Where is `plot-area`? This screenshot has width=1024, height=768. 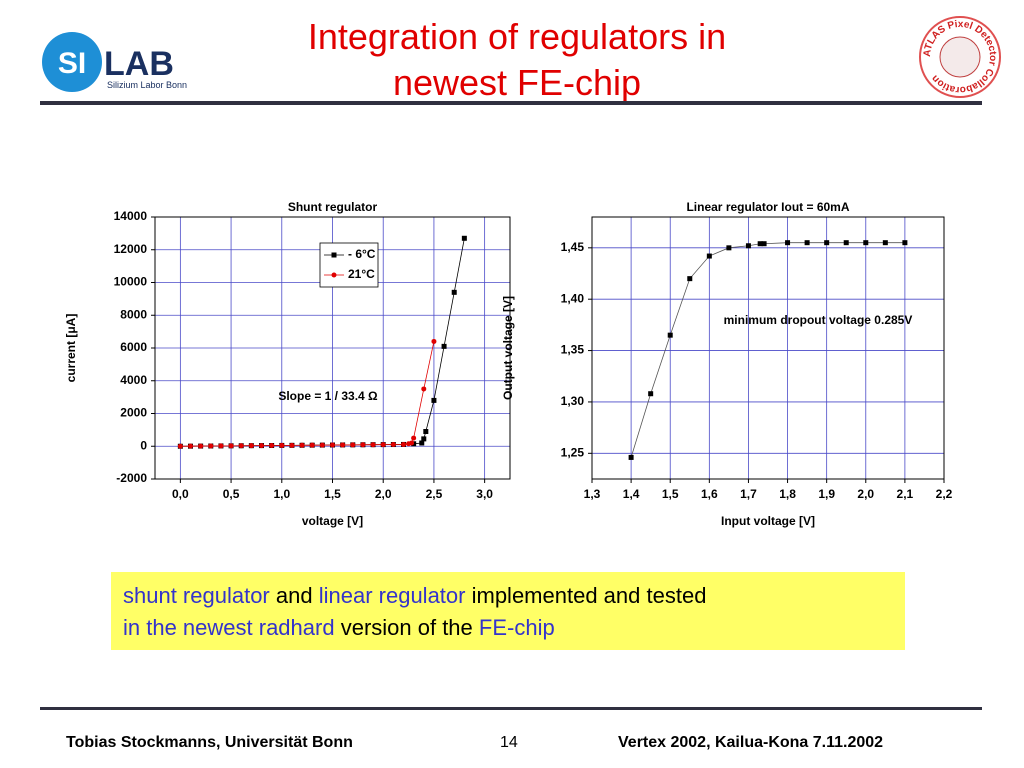 plot-area is located at coordinates (768, 348).